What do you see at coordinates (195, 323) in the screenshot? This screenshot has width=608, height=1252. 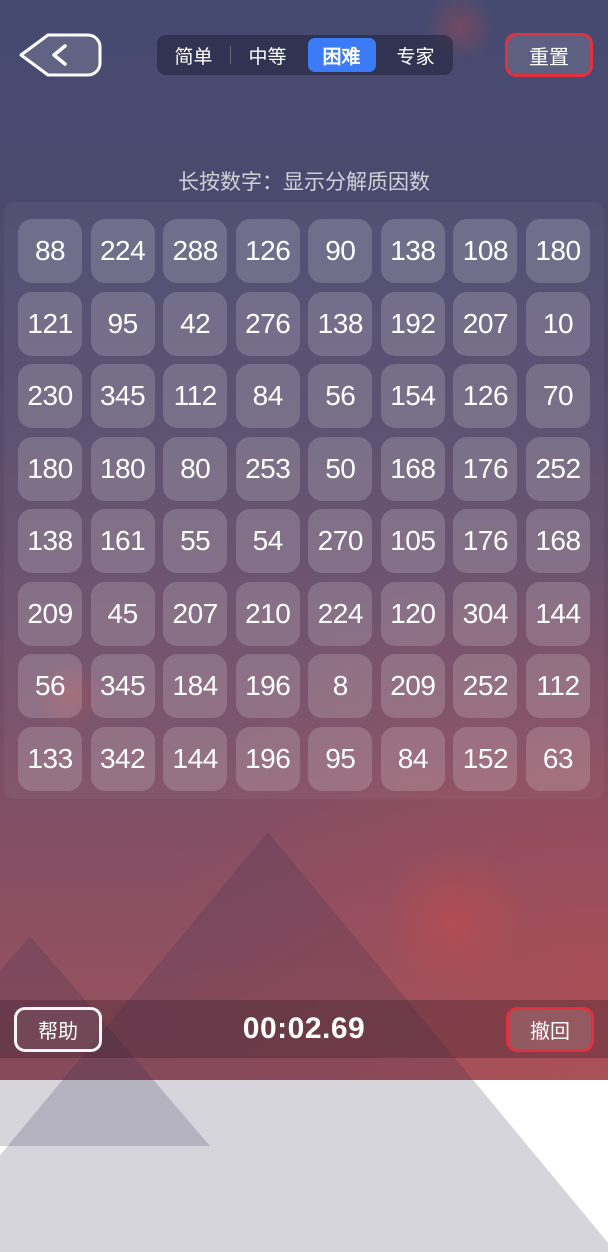 I see `number-cell: 42` at bounding box center [195, 323].